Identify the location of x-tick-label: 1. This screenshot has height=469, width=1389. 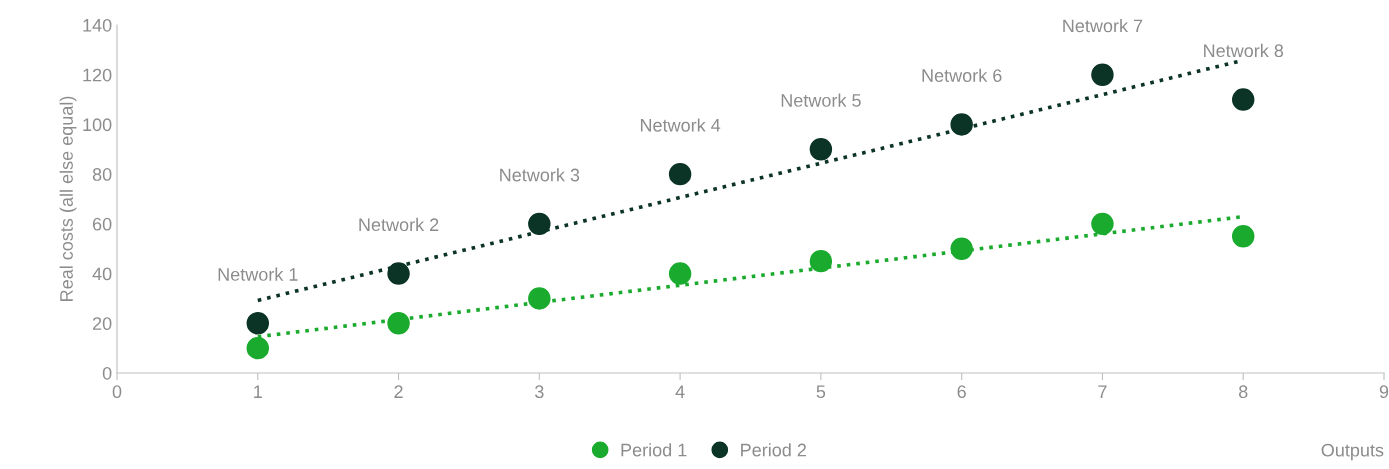
(258, 391).